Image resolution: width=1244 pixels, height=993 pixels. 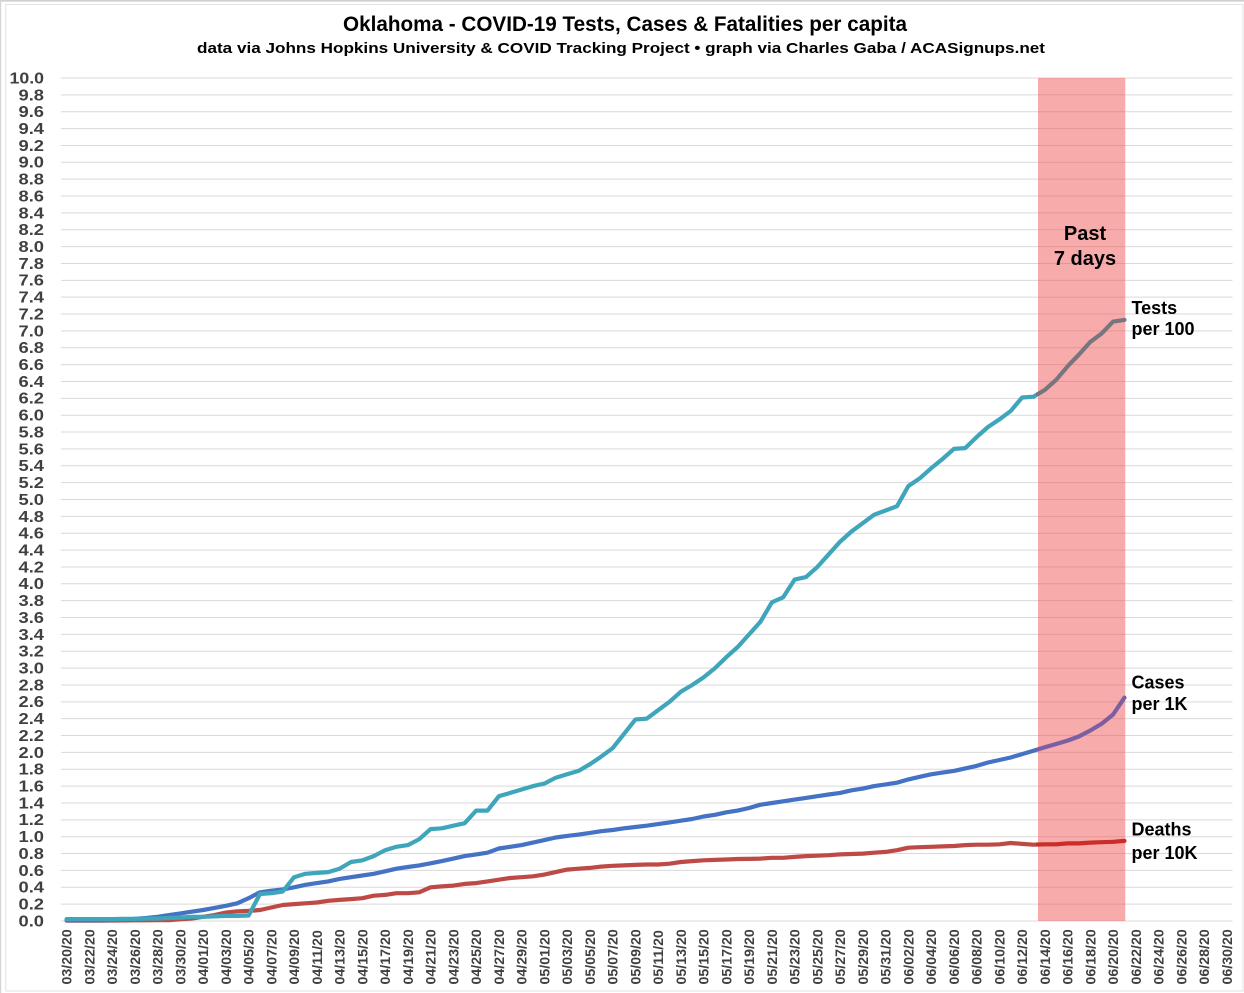 I want to click on svg-text: 5.4, so click(x=32, y=466).